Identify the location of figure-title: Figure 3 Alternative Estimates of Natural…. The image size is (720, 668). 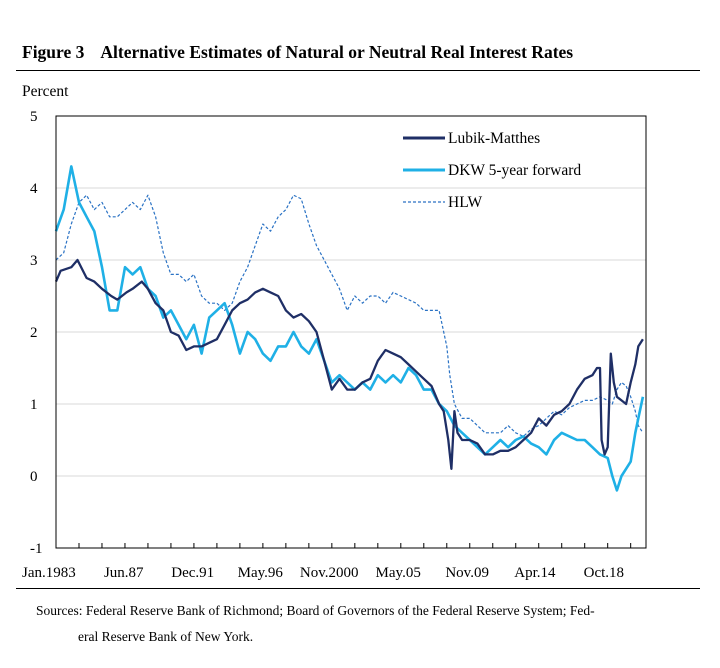
(297, 52).